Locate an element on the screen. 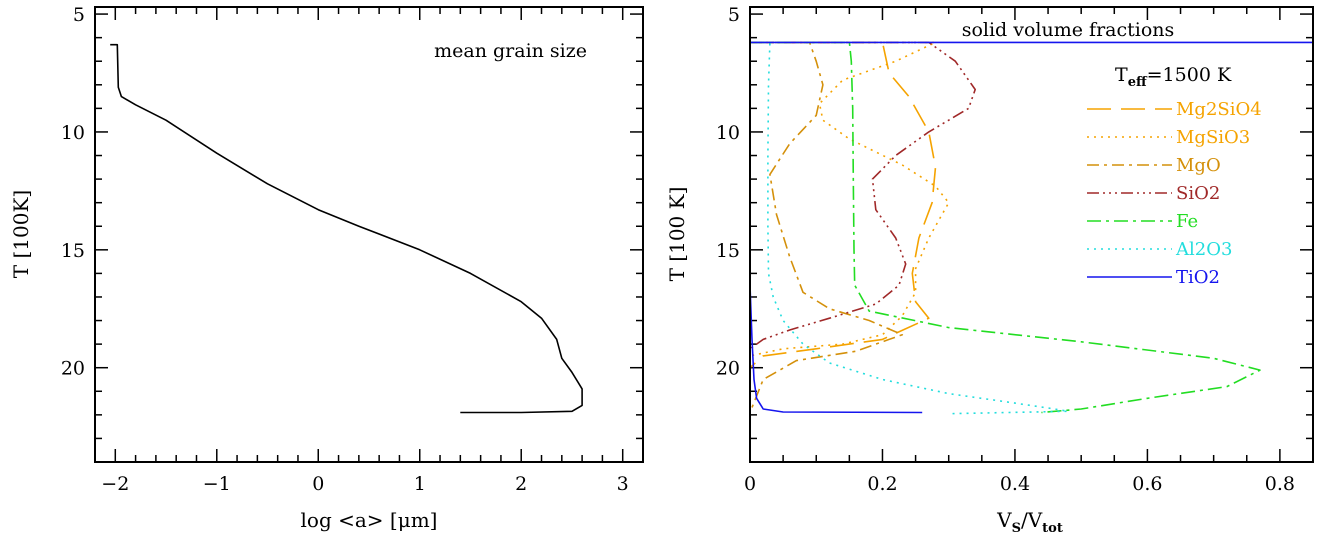 Image resolution: width=1317 pixels, height=537 pixels. annotation-solid-volume-fractions: solid volume fractions is located at coordinates (1068, 30).